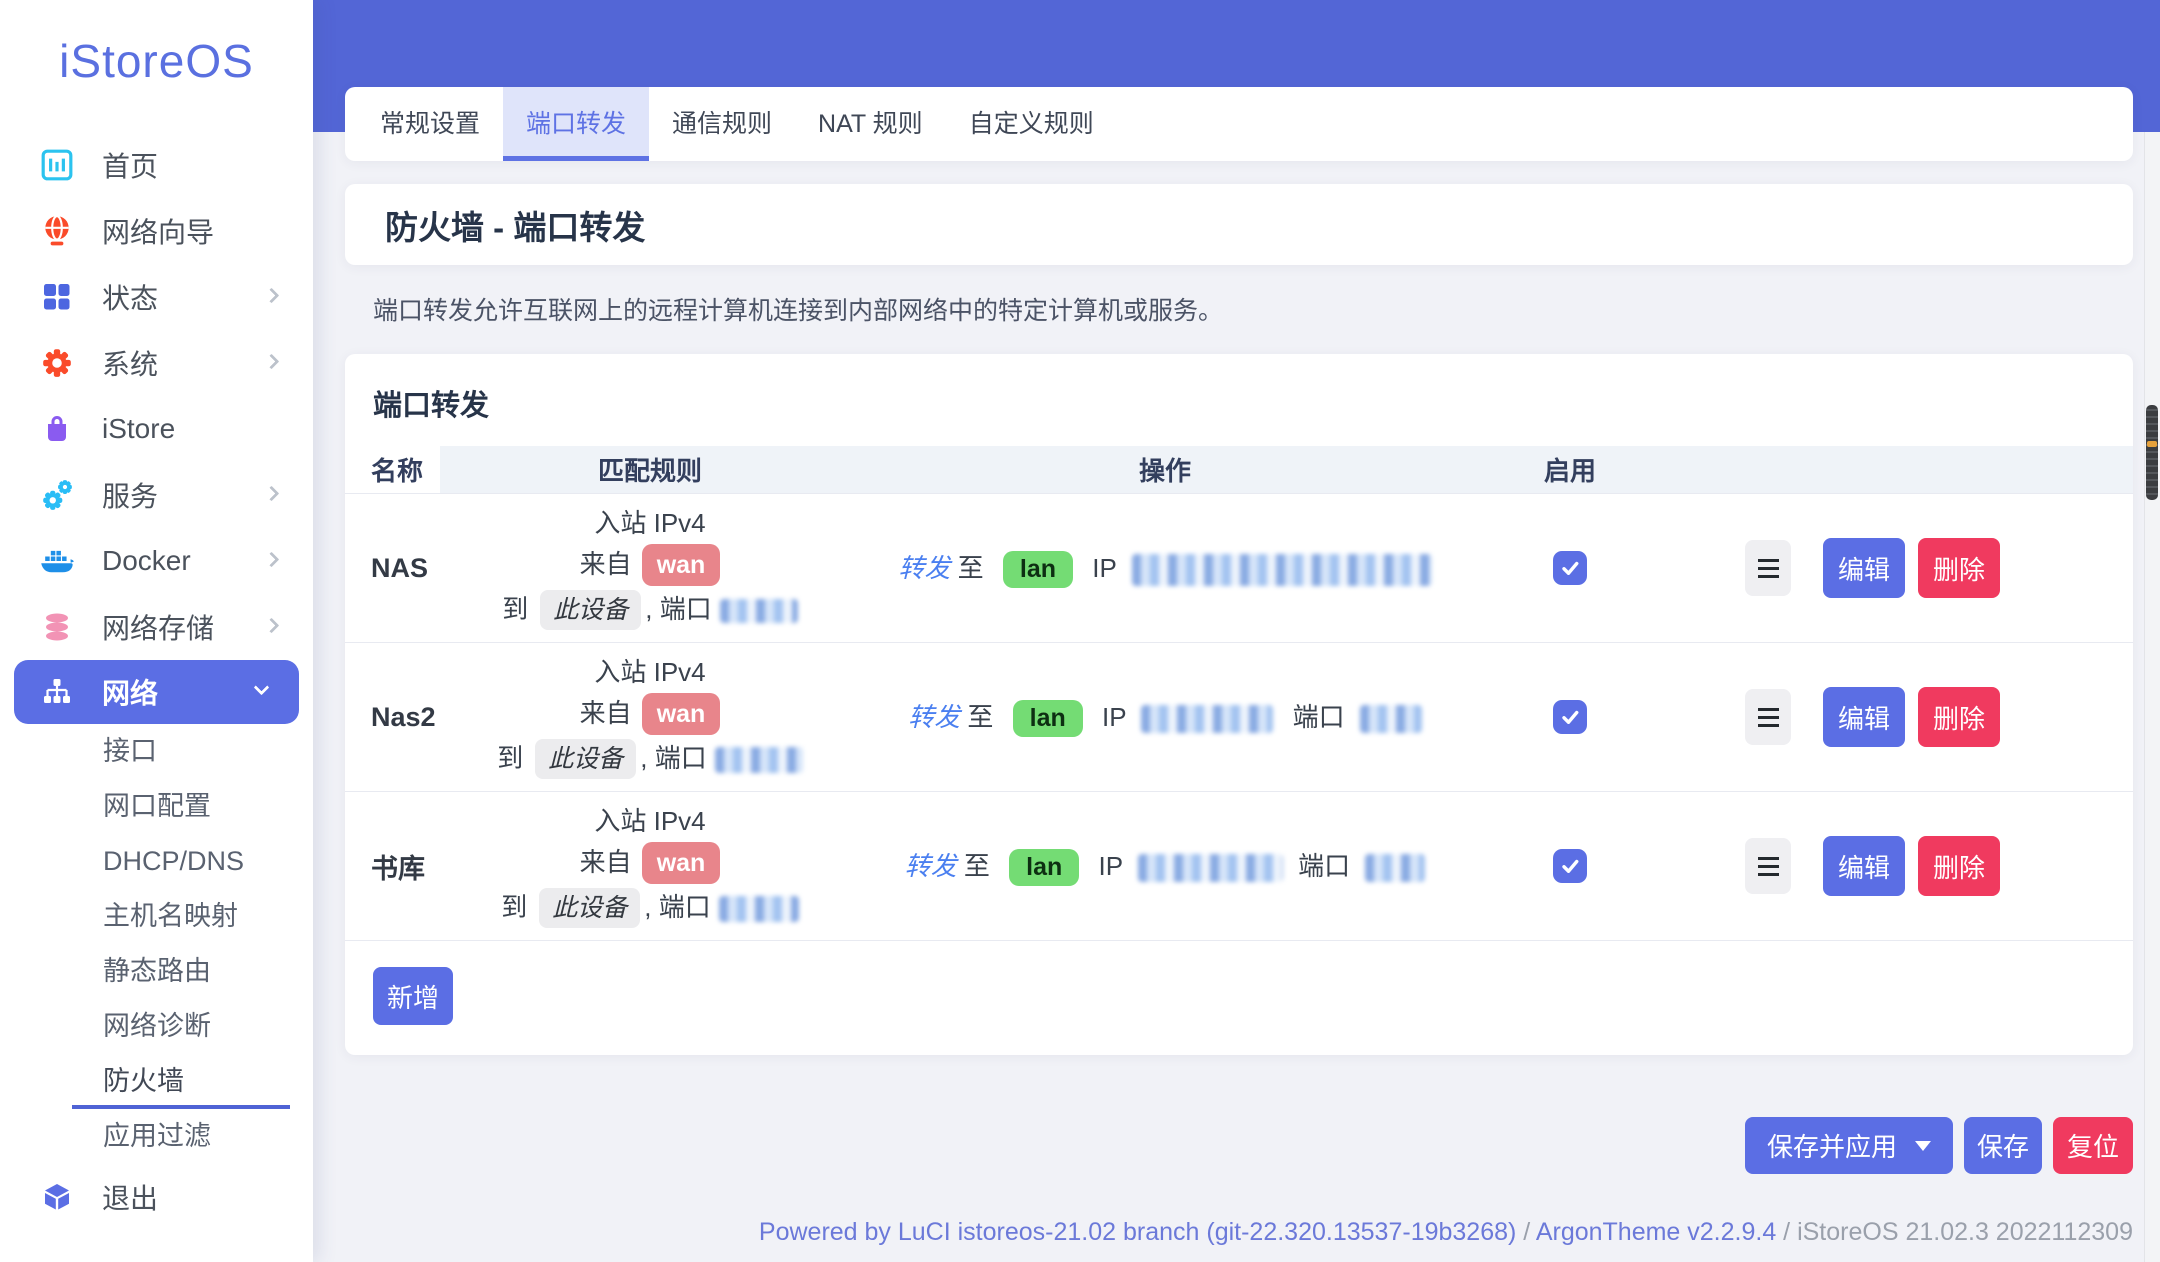 This screenshot has height=1262, width=2160. Describe the element at coordinates (130, 166) in the screenshot. I see `sidebar-item-label: 首页` at that location.